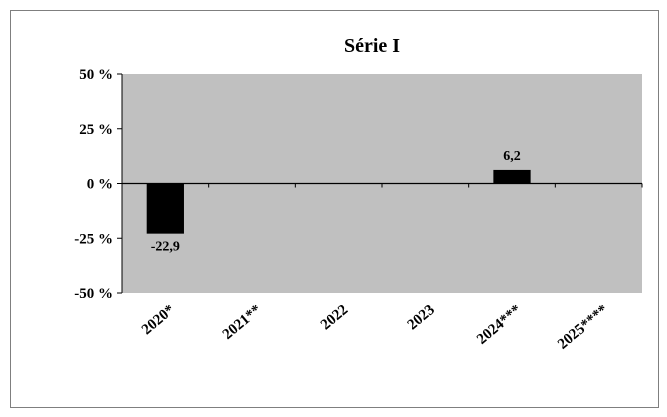 The height and width of the screenshot is (417, 667). Describe the element at coordinates (499, 325) in the screenshot. I see `x-tick-label: 2024***` at that location.